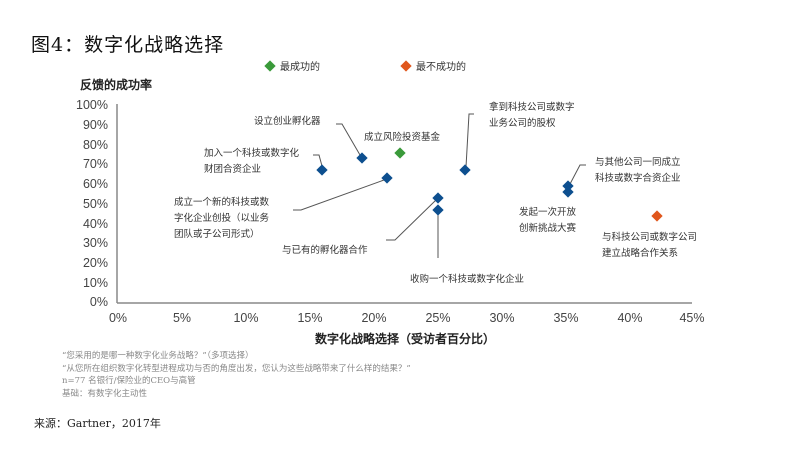 This screenshot has width=800, height=450. Describe the element at coordinates (387, 178) in the screenshot. I see `point-spinoff` at that location.